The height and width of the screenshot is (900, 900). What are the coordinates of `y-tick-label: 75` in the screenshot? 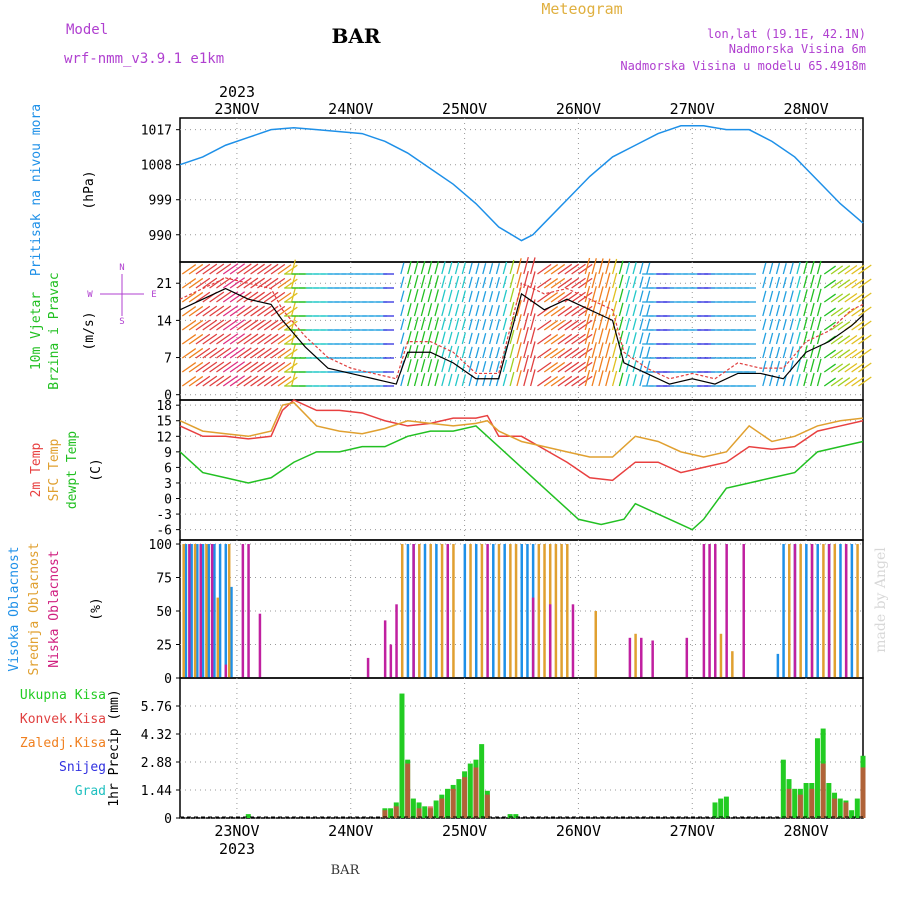 It's located at (164, 579).